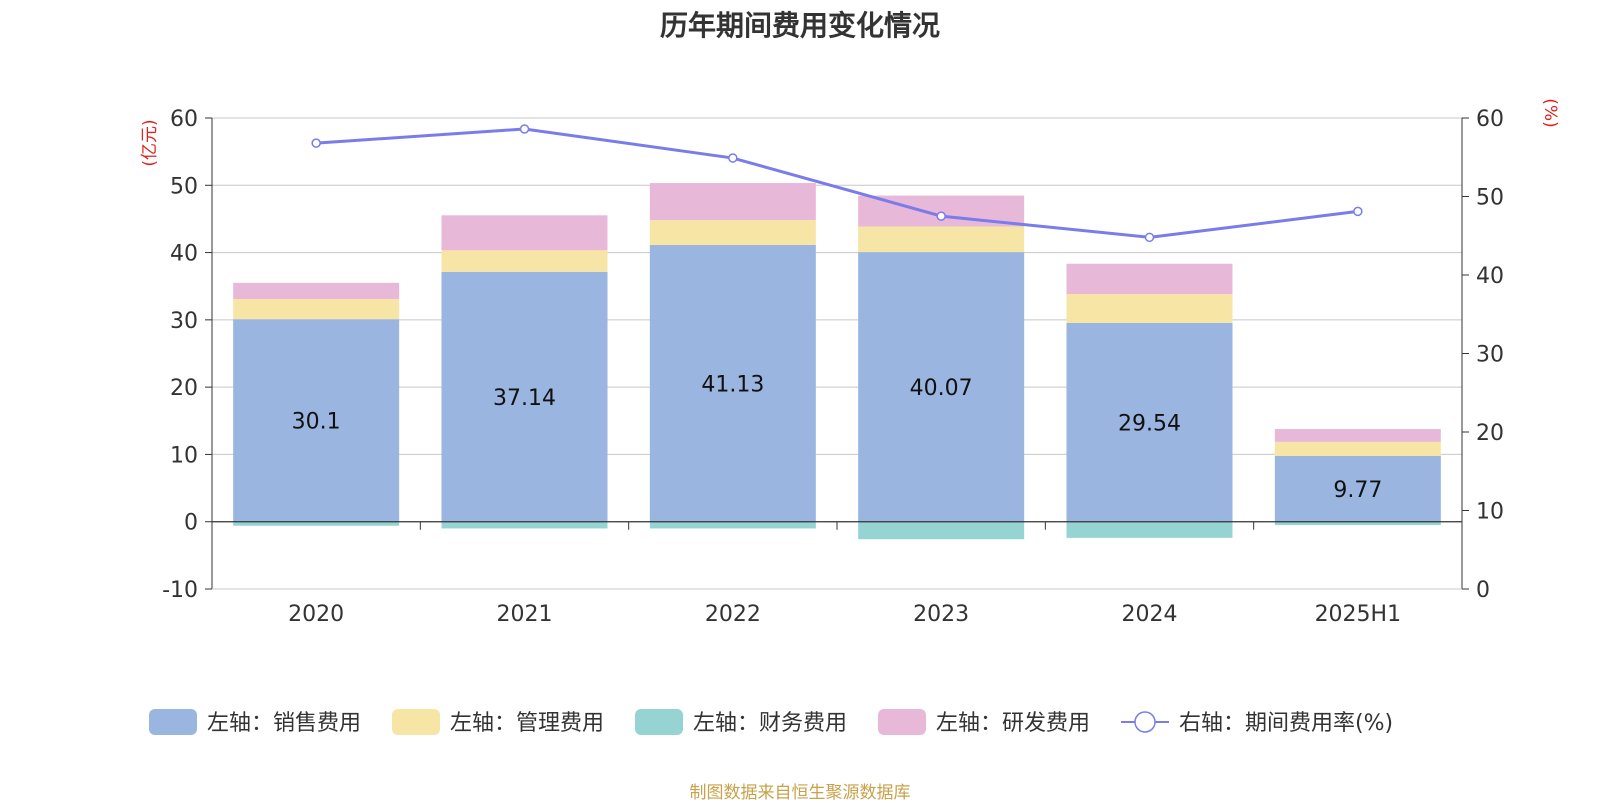 The height and width of the screenshot is (803, 1600). Describe the element at coordinates (1149, 237) in the screenshot. I see `rate-point-2024` at that location.